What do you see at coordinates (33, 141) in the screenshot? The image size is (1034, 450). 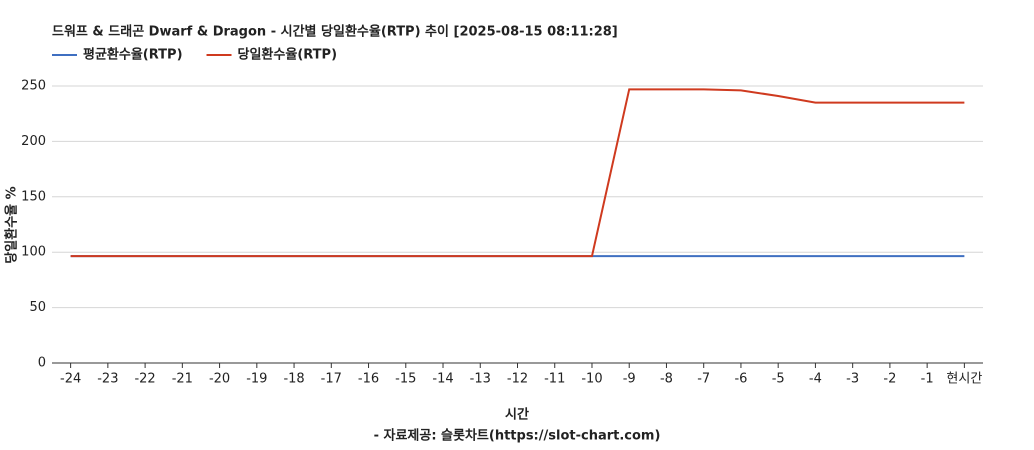 I see `y-tick-label: 200` at bounding box center [33, 141].